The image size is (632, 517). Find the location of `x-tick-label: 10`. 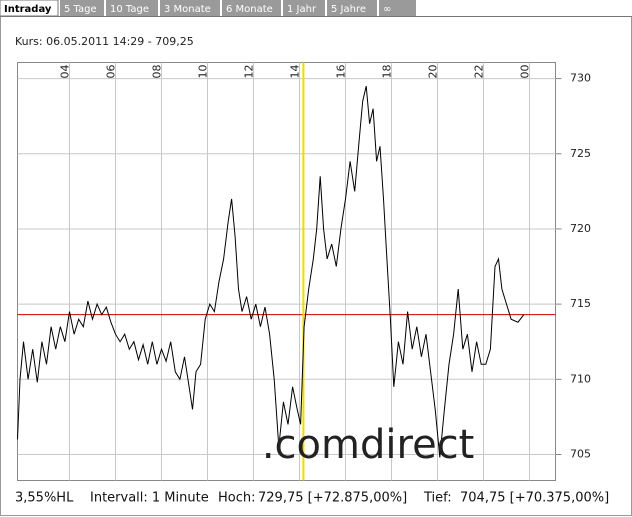

x-tick-label: 10 is located at coordinates (202, 72).